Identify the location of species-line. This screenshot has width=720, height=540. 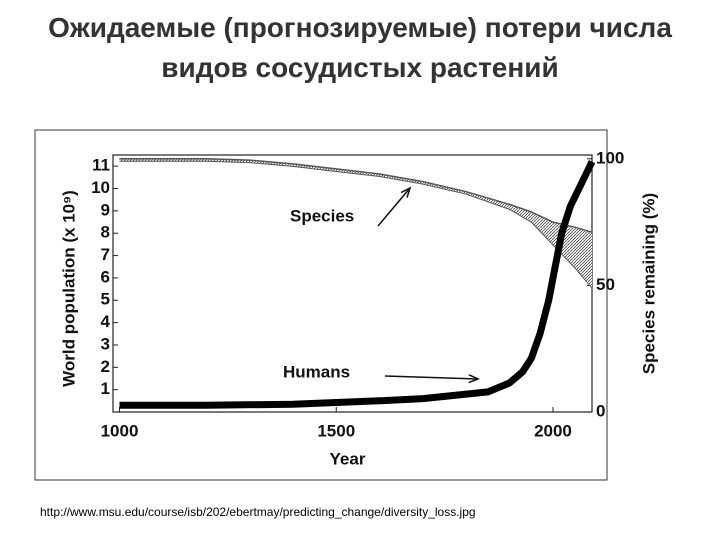
(356, 195).